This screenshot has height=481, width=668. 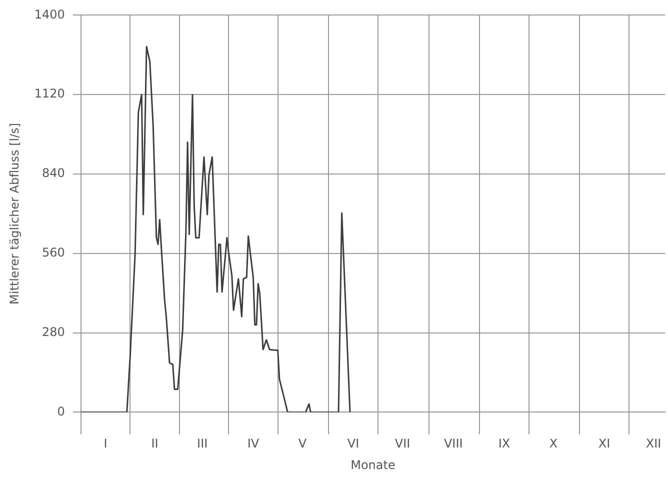 I want to click on x-tick-label: II, so click(x=154, y=443).